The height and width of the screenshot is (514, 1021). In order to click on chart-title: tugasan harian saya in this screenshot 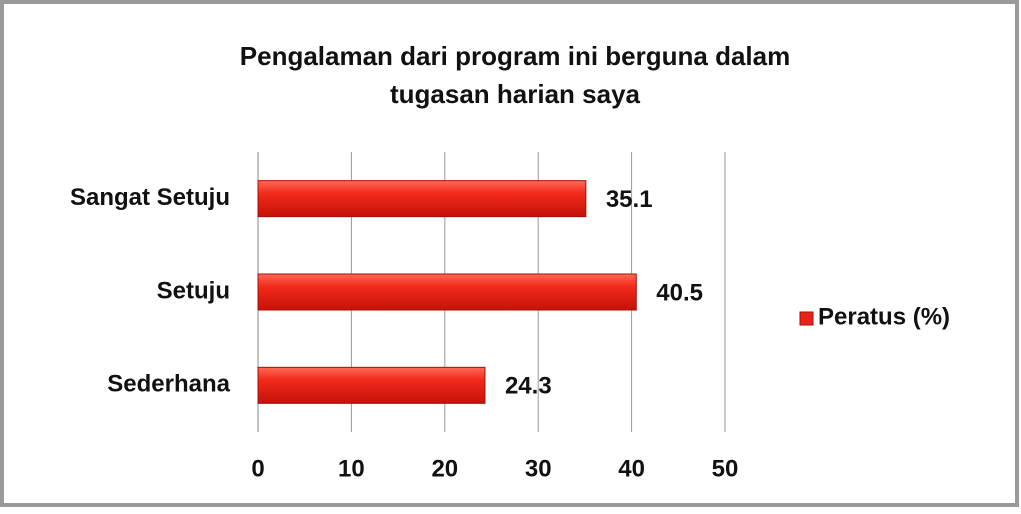, I will do `click(515, 94)`.